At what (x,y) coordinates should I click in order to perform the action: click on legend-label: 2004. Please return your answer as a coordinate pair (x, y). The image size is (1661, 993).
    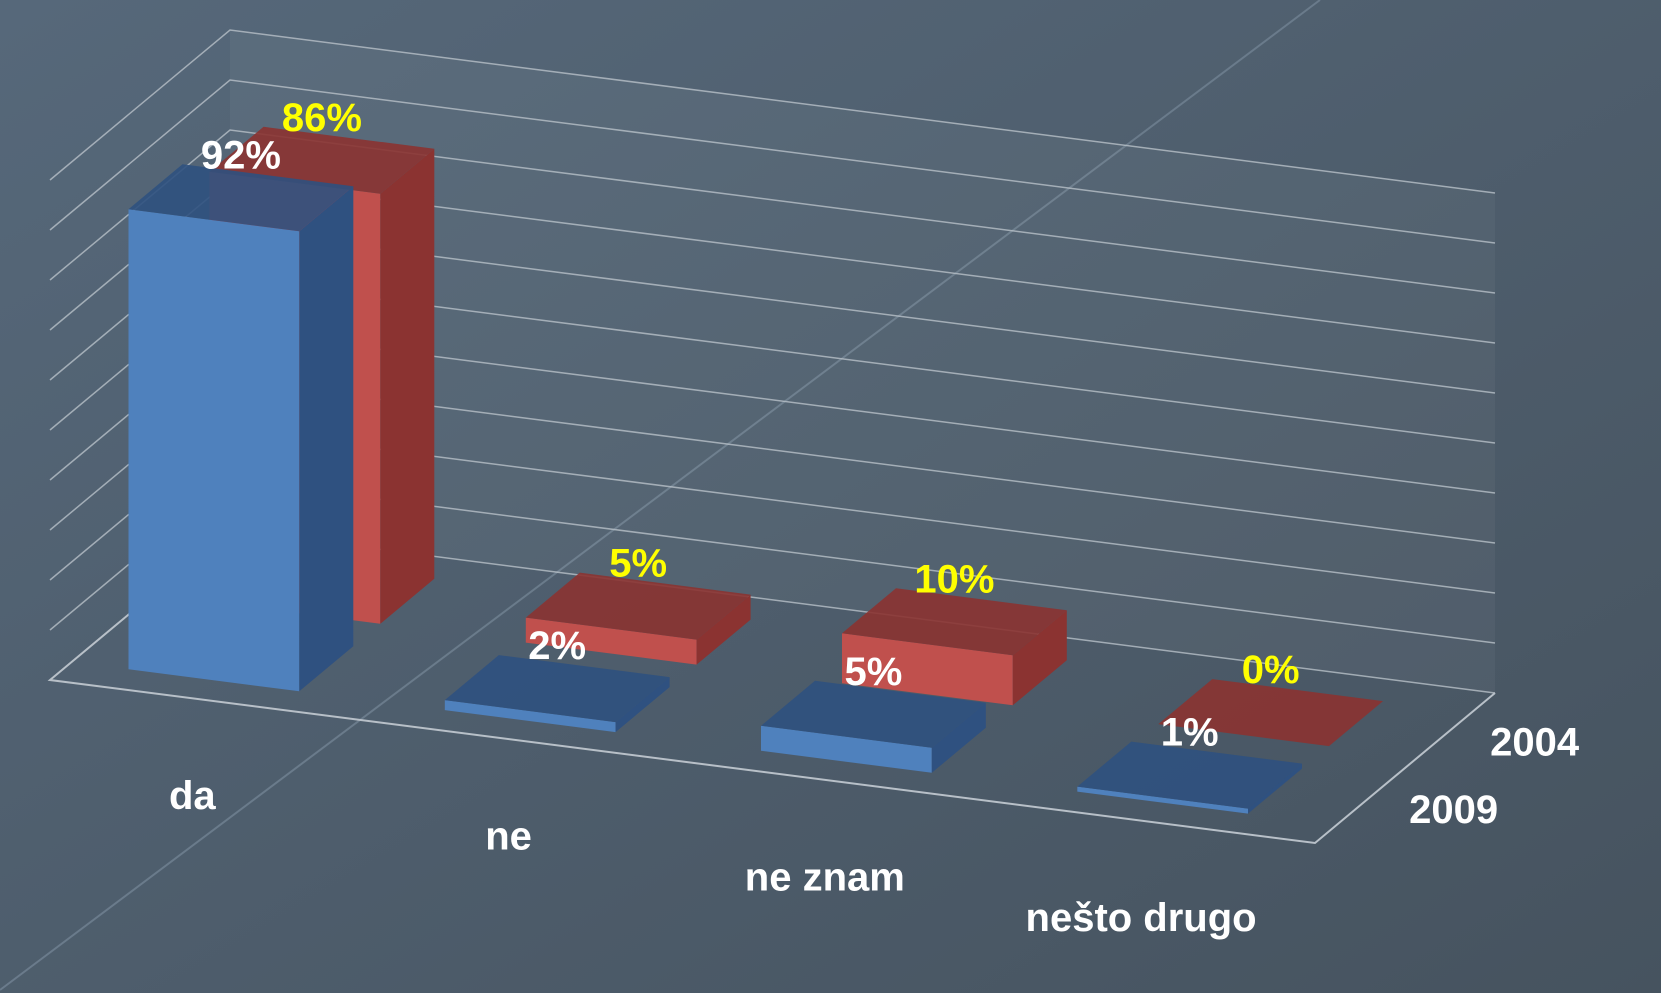
    Looking at the image, I should click on (1535, 743).